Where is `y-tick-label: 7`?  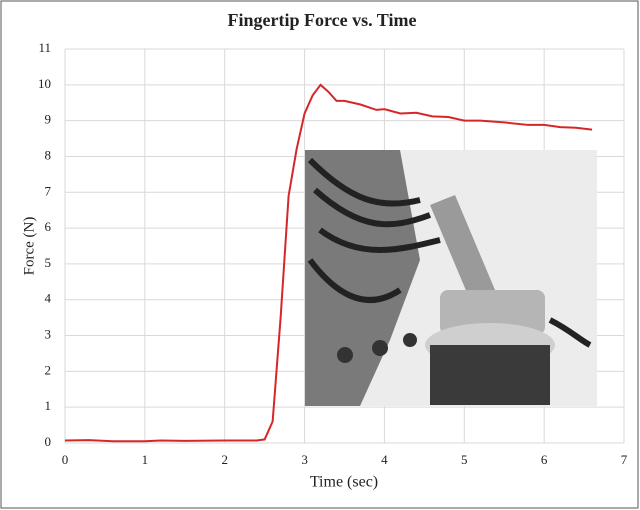
y-tick-label: 7 is located at coordinates (48, 190).